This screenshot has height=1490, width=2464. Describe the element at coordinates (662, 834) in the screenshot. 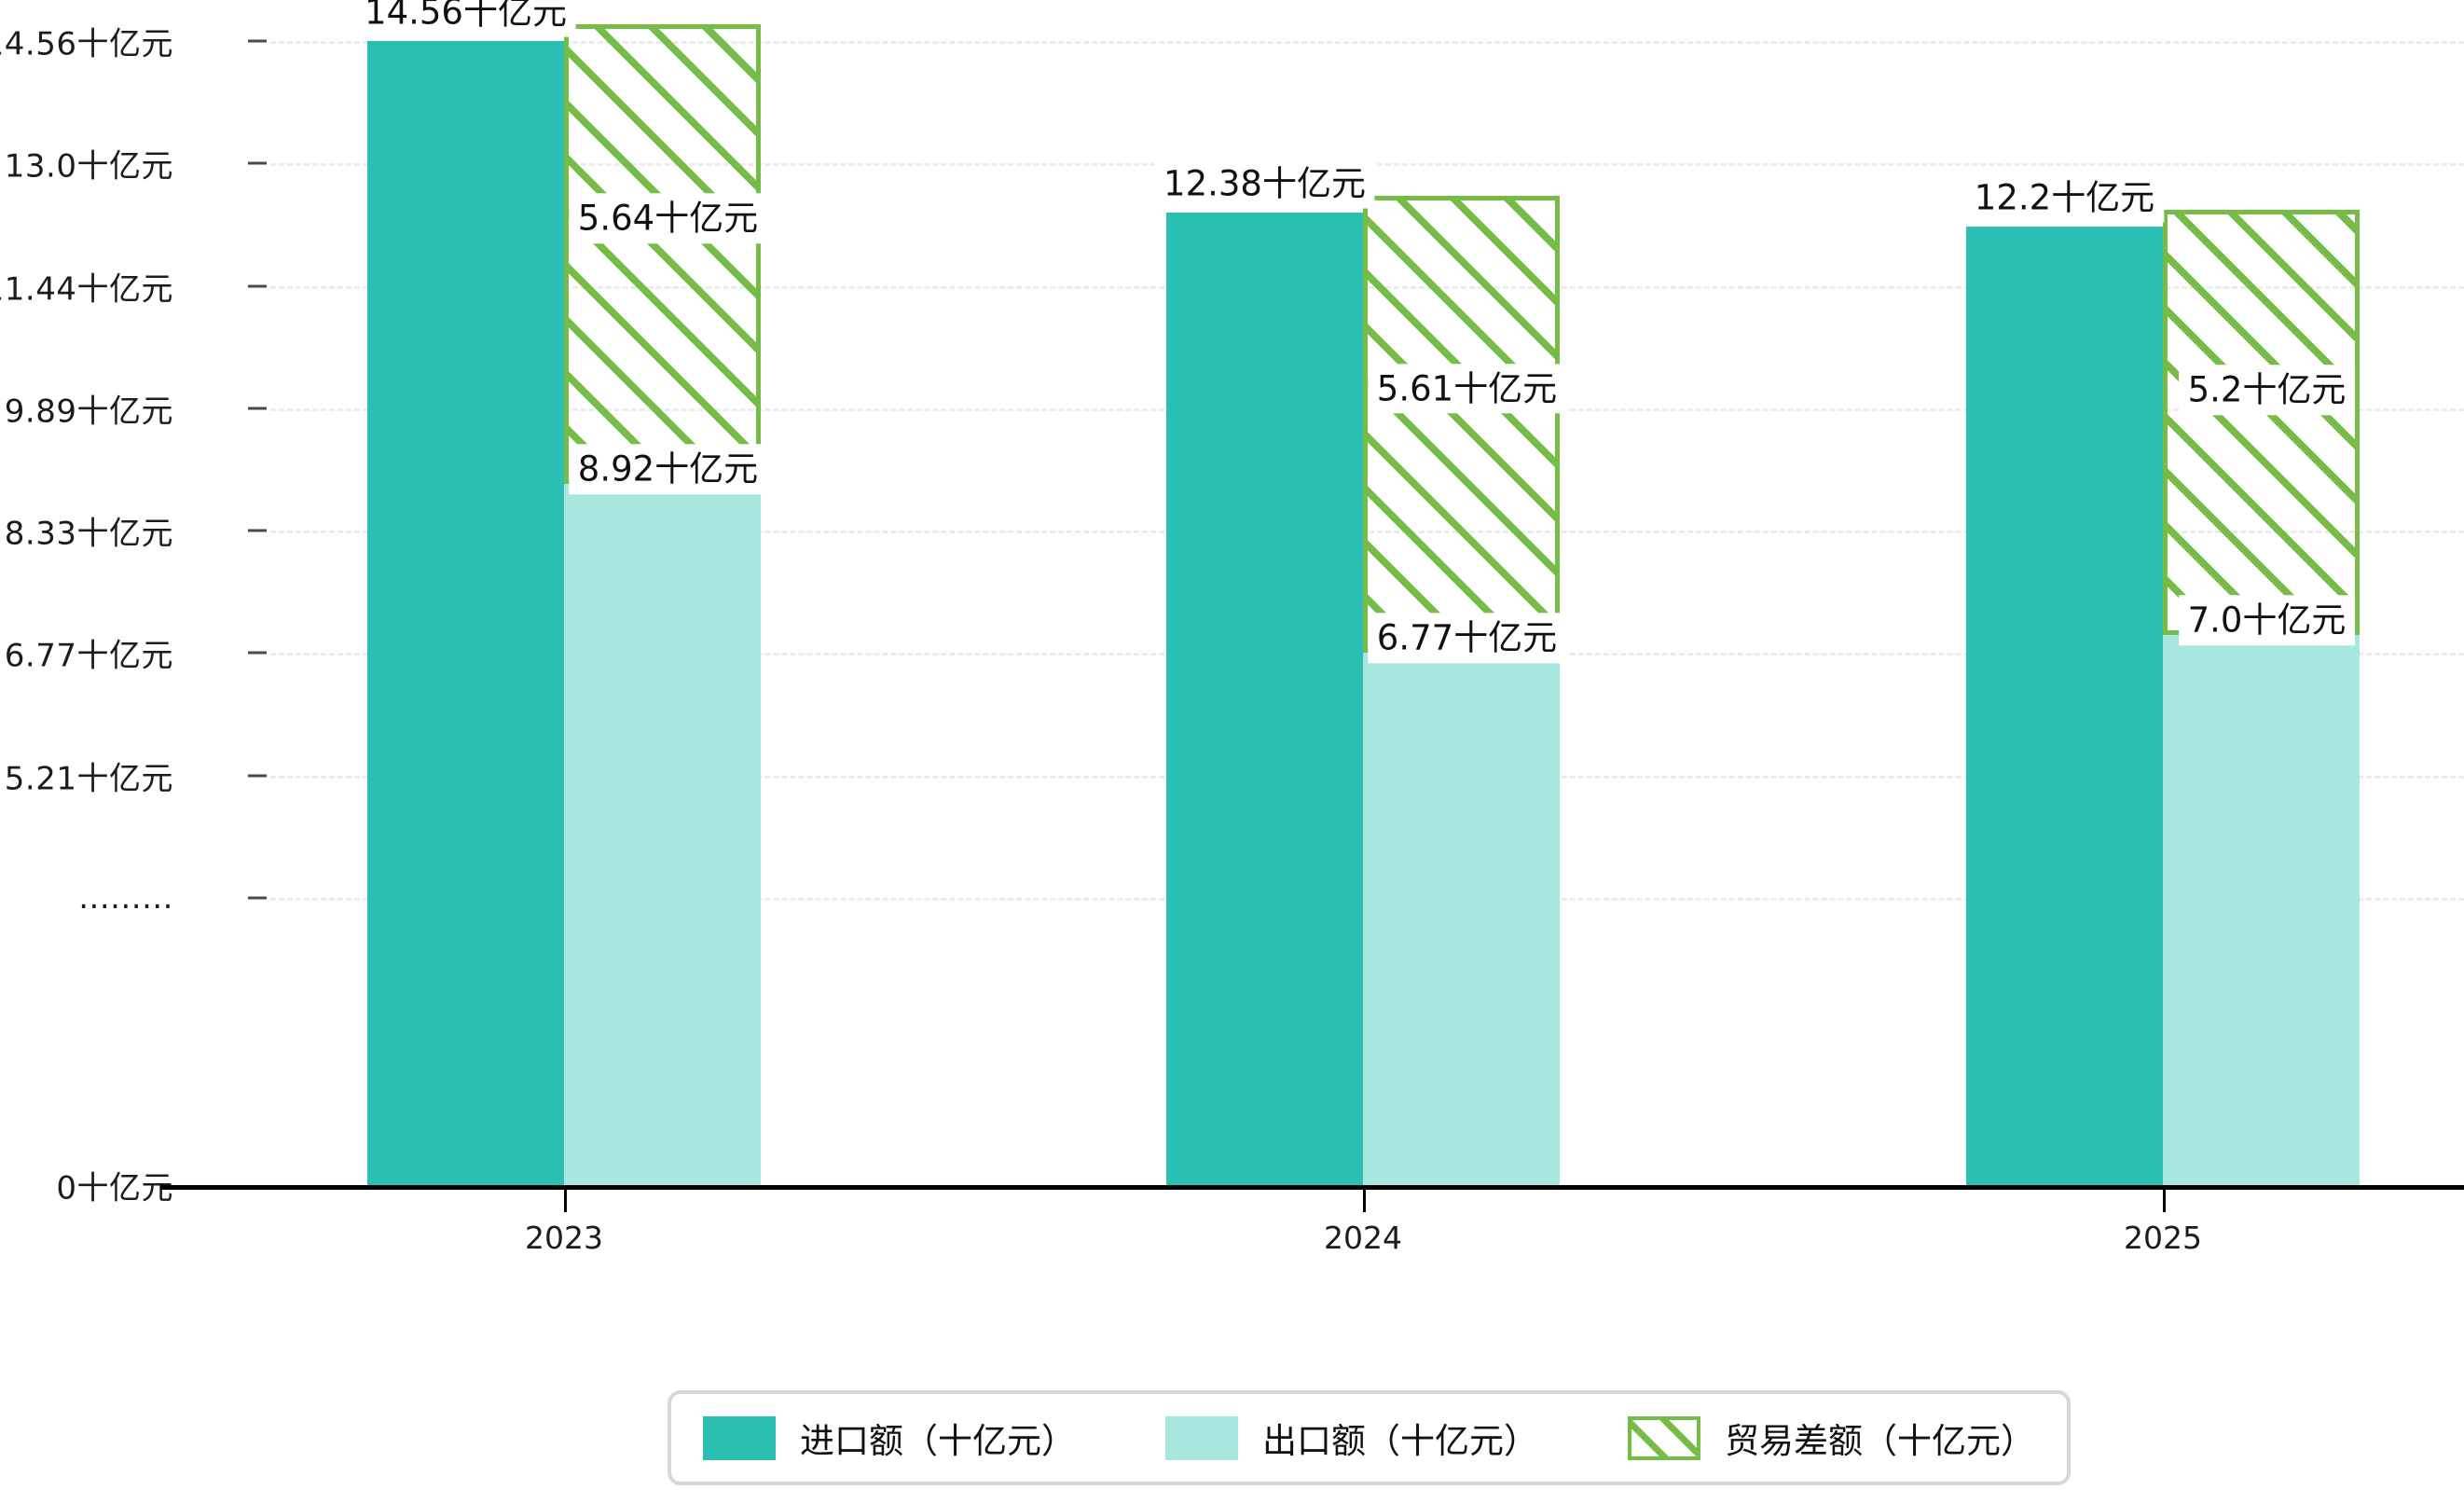

I see `bar-export-2023` at that location.